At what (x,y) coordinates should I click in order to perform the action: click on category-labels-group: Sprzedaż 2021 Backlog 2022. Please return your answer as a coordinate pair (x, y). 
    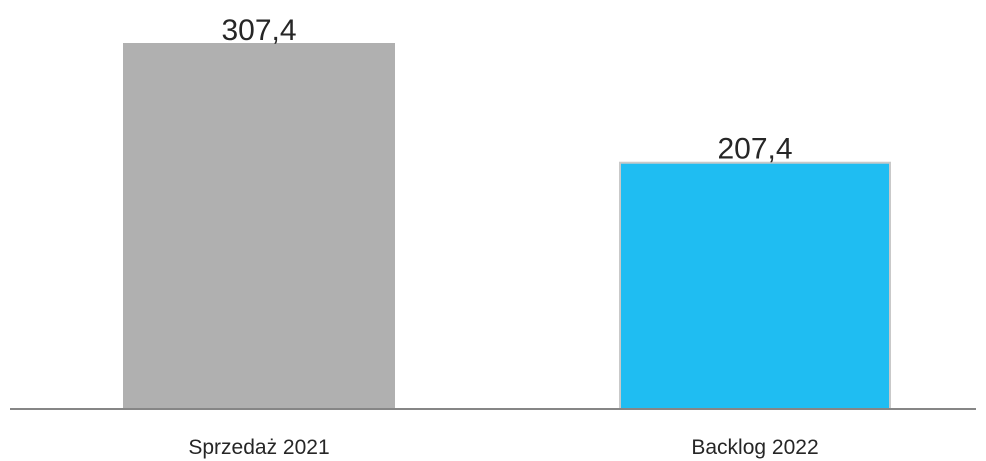
    Looking at the image, I should click on (503, 447).